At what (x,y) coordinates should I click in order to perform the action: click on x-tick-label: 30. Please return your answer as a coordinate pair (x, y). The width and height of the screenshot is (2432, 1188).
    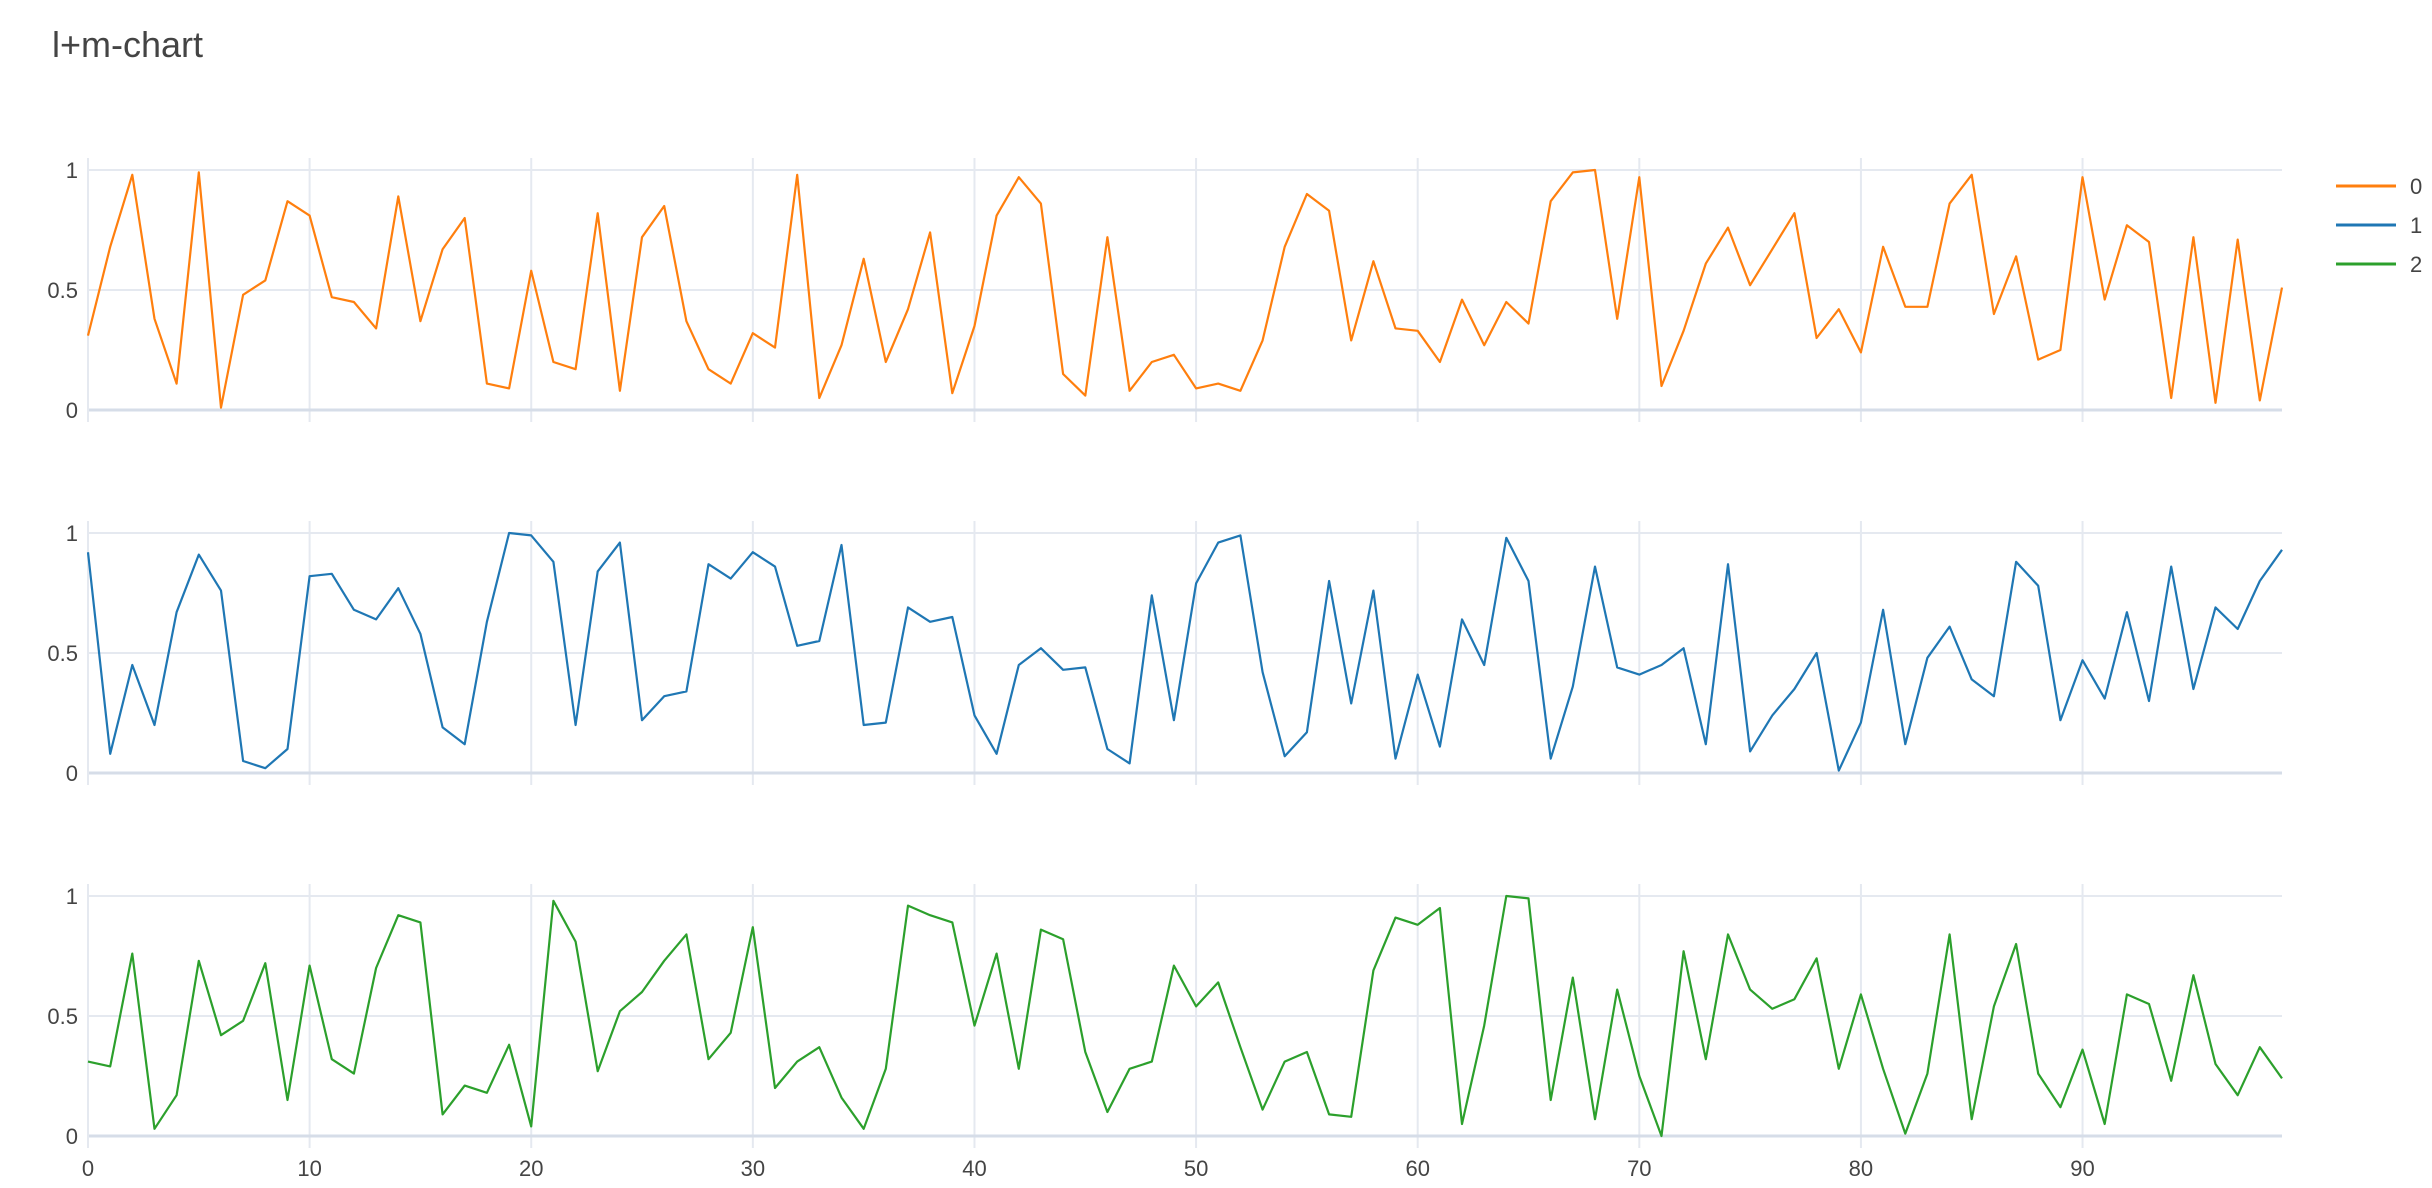
    Looking at the image, I should click on (753, 1168).